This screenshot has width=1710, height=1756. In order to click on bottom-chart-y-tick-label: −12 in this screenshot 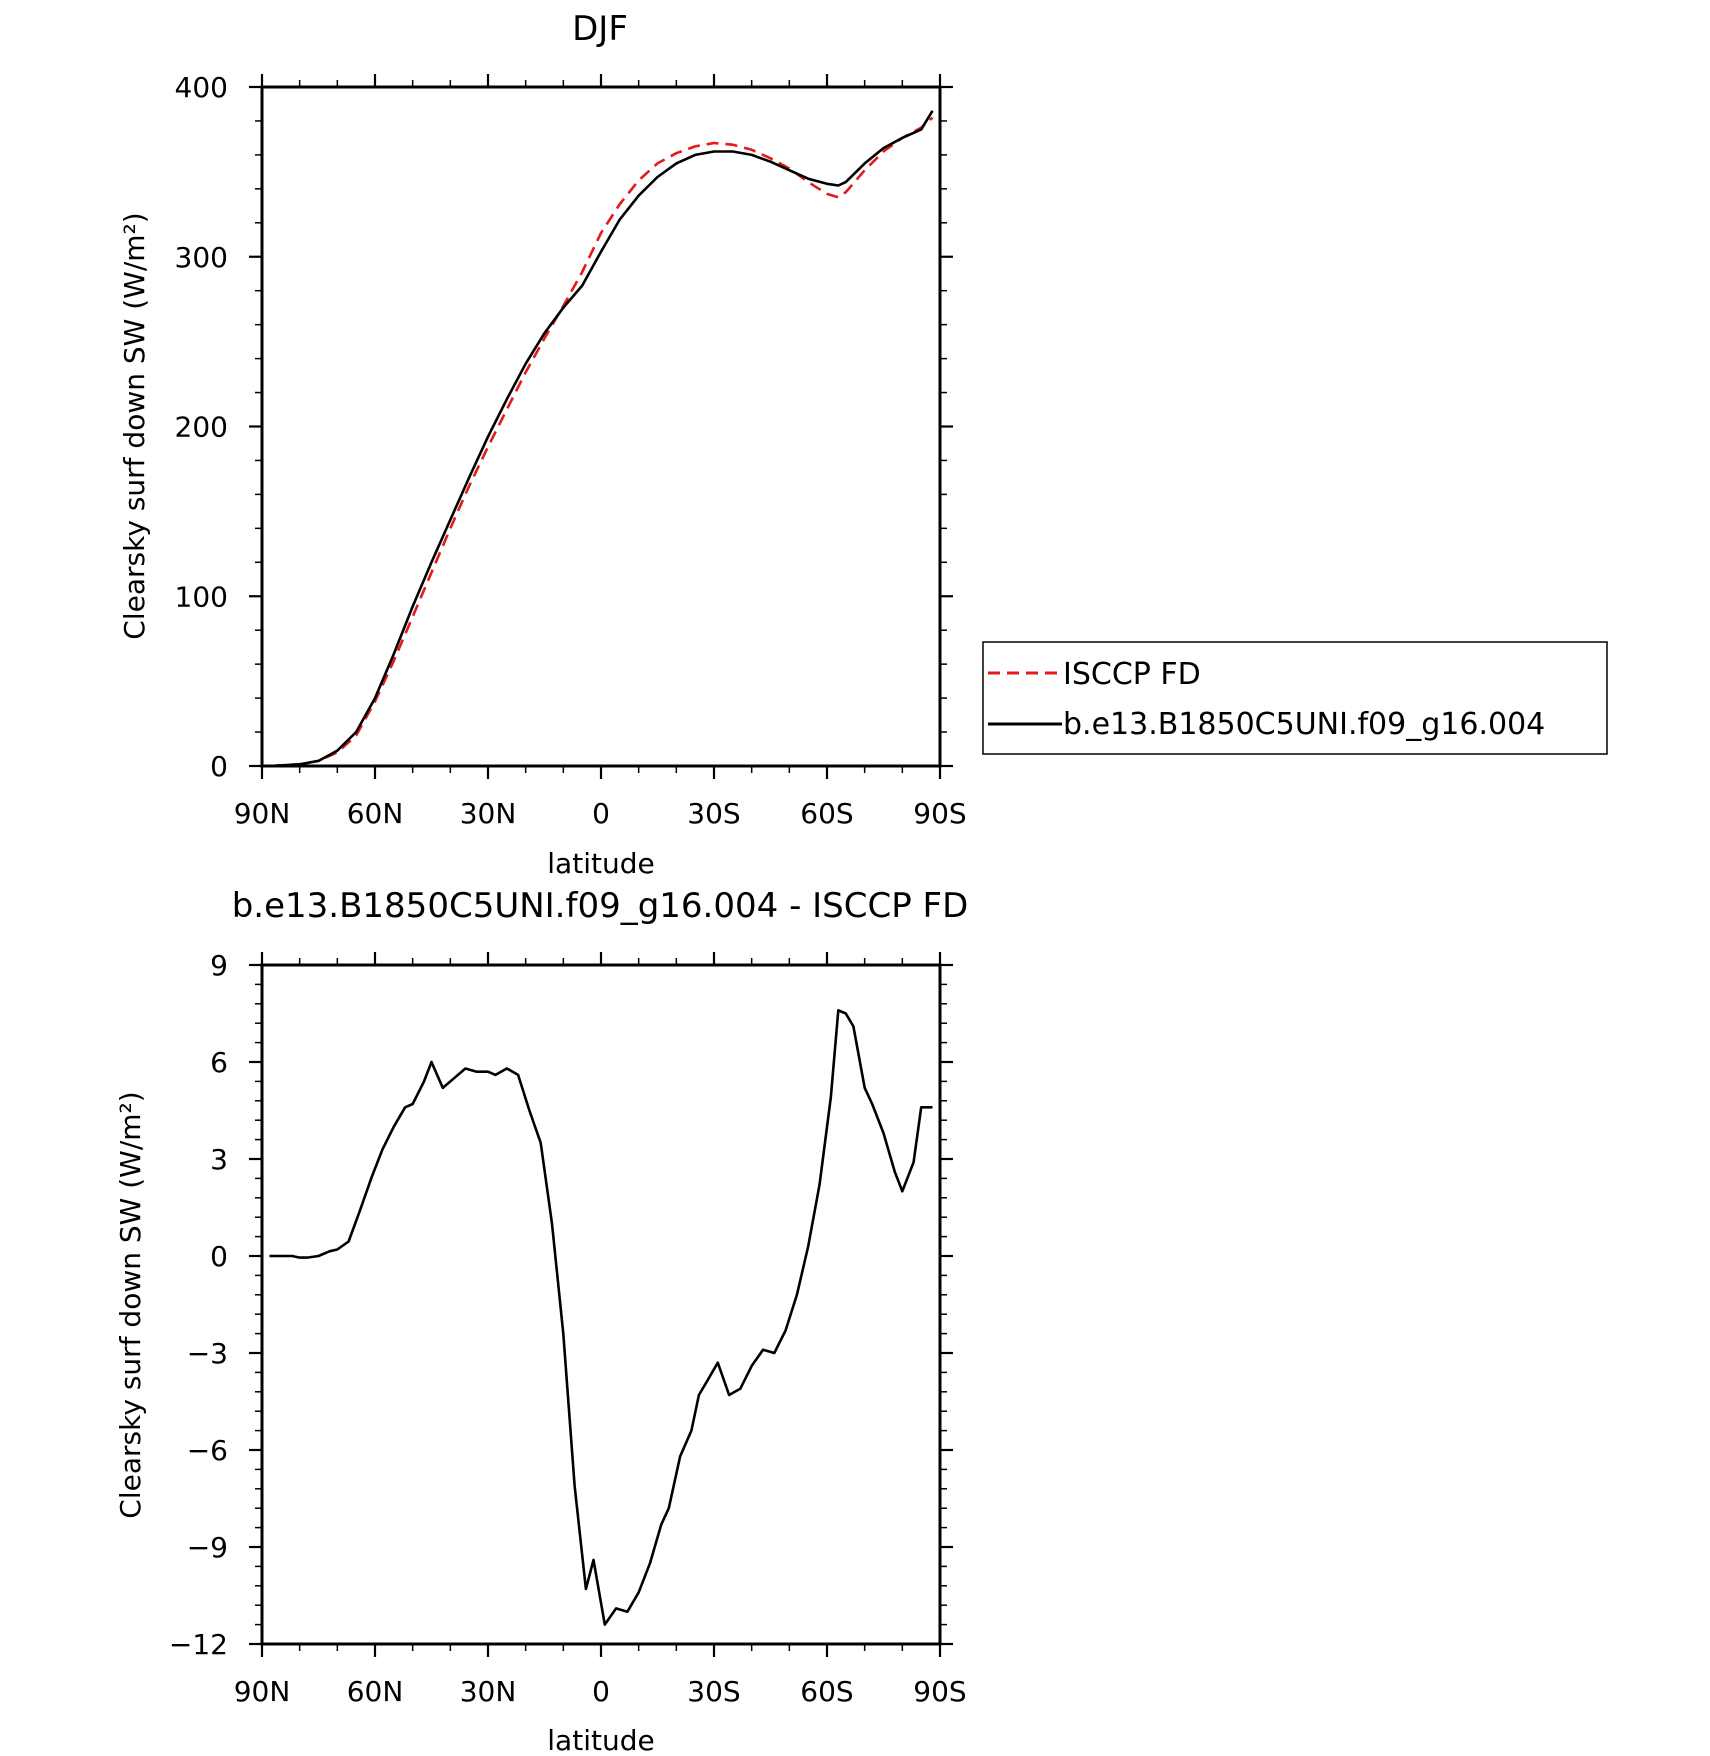, I will do `click(198, 1644)`.